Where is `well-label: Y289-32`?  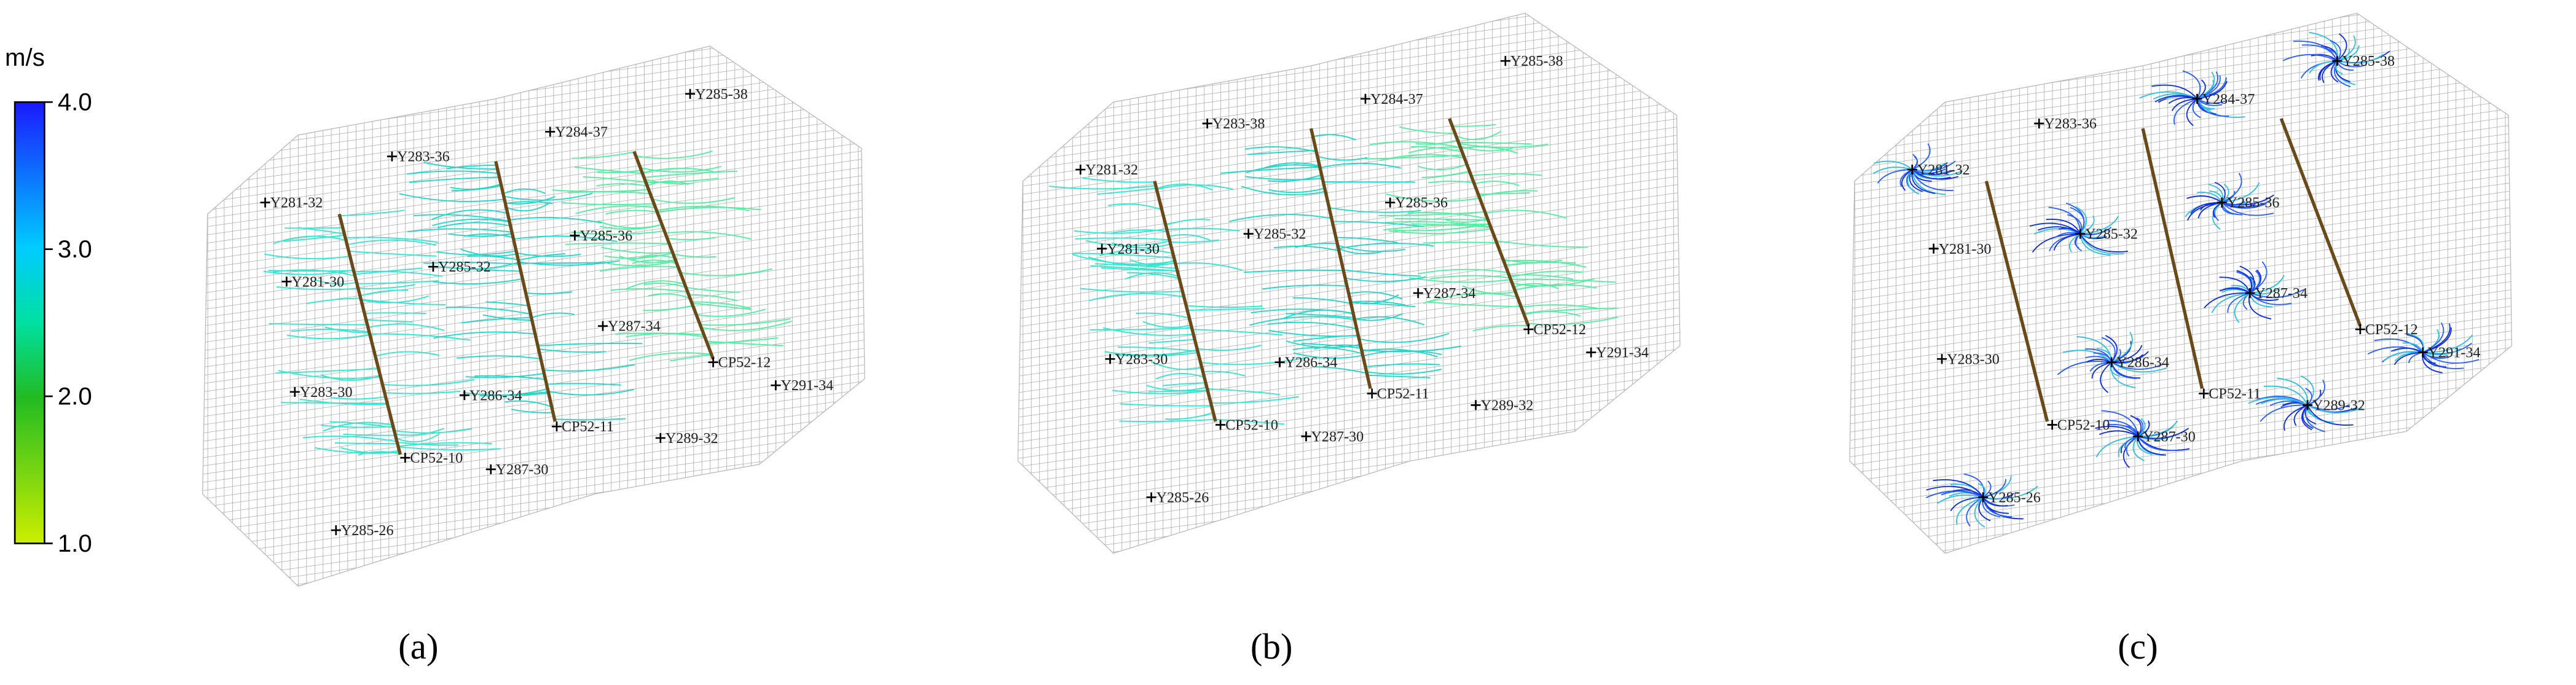 well-label: Y289-32 is located at coordinates (2338, 405).